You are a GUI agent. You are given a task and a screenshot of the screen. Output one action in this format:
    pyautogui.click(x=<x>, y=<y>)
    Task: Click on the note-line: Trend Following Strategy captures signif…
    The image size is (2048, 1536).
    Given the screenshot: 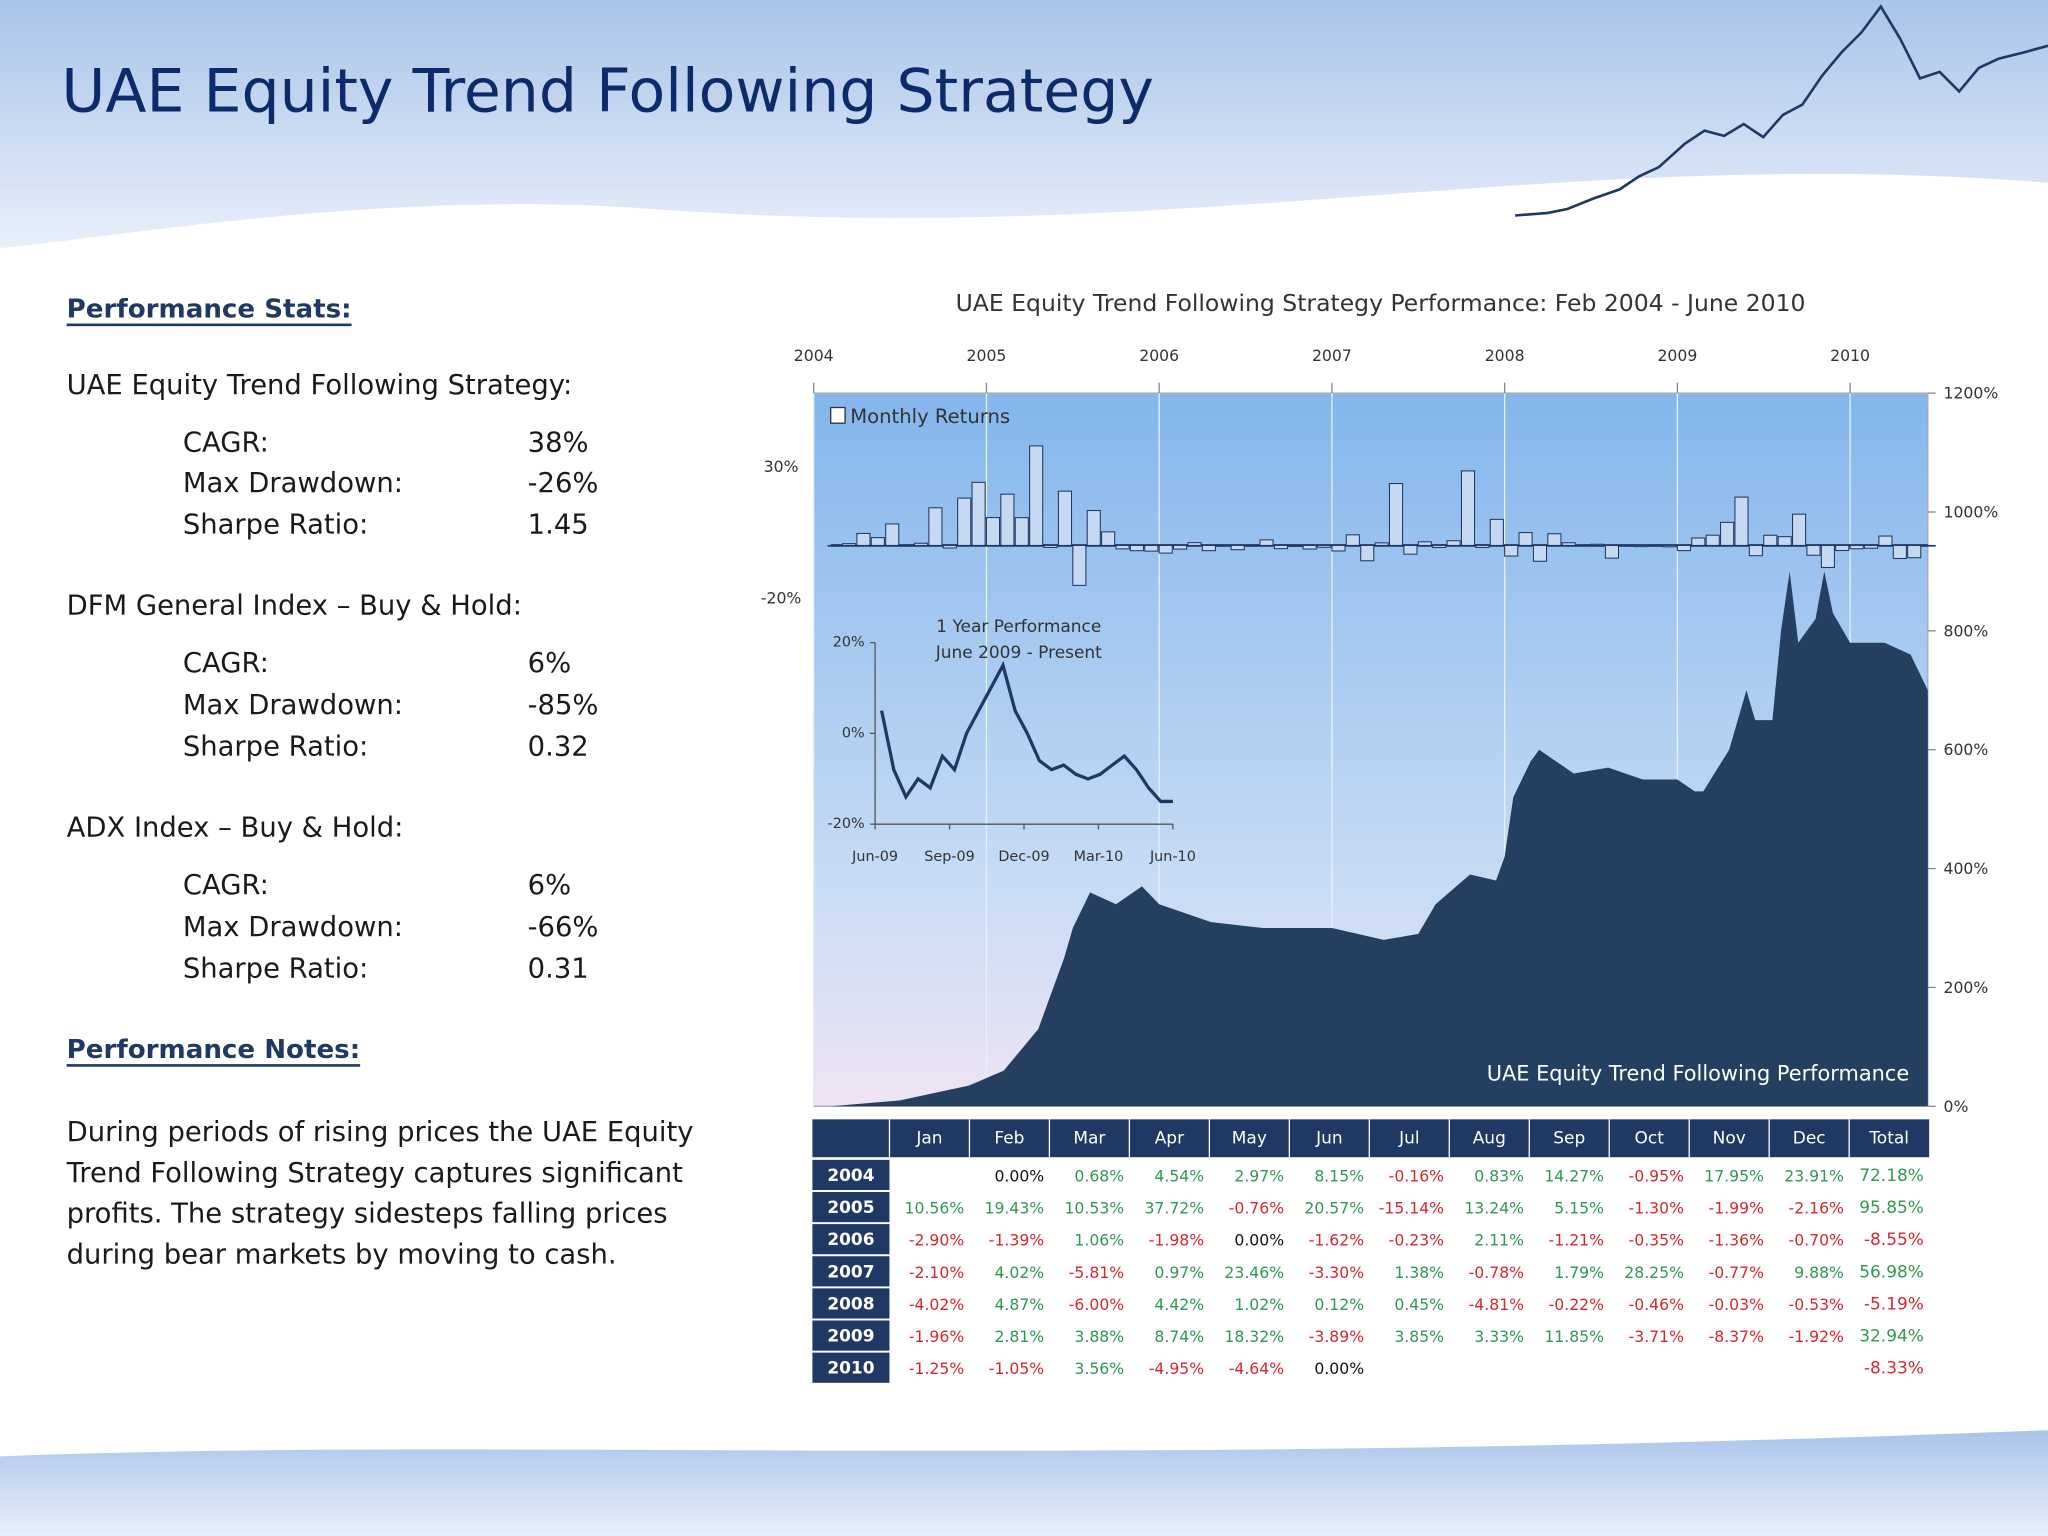 What is the action you would take?
    pyautogui.click(x=375, y=1173)
    